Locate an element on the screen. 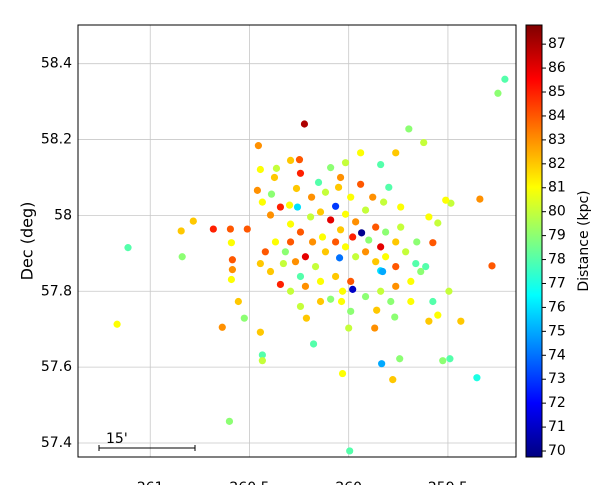 Image resolution: width=598 pixels, height=485 pixels. x-tick-label: 260 is located at coordinates (348, 482).